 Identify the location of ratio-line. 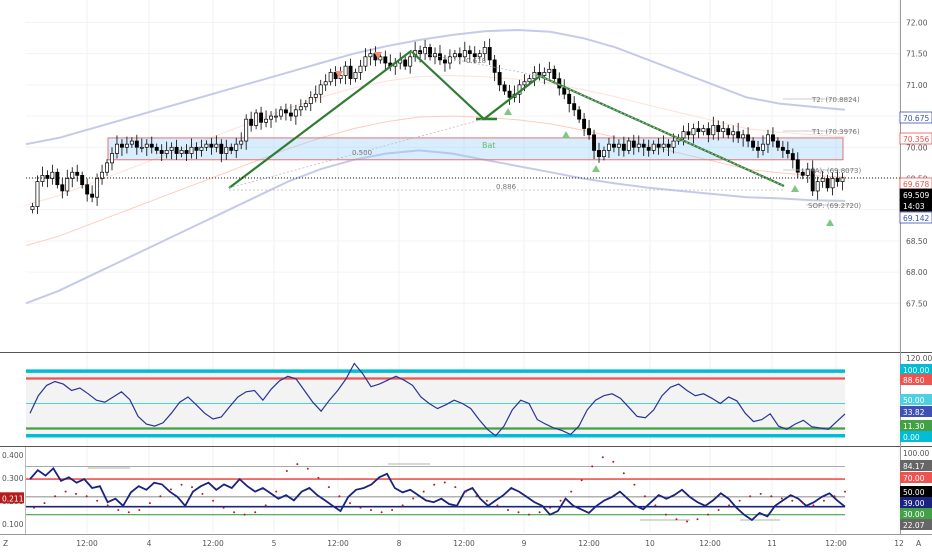
(662, 131).